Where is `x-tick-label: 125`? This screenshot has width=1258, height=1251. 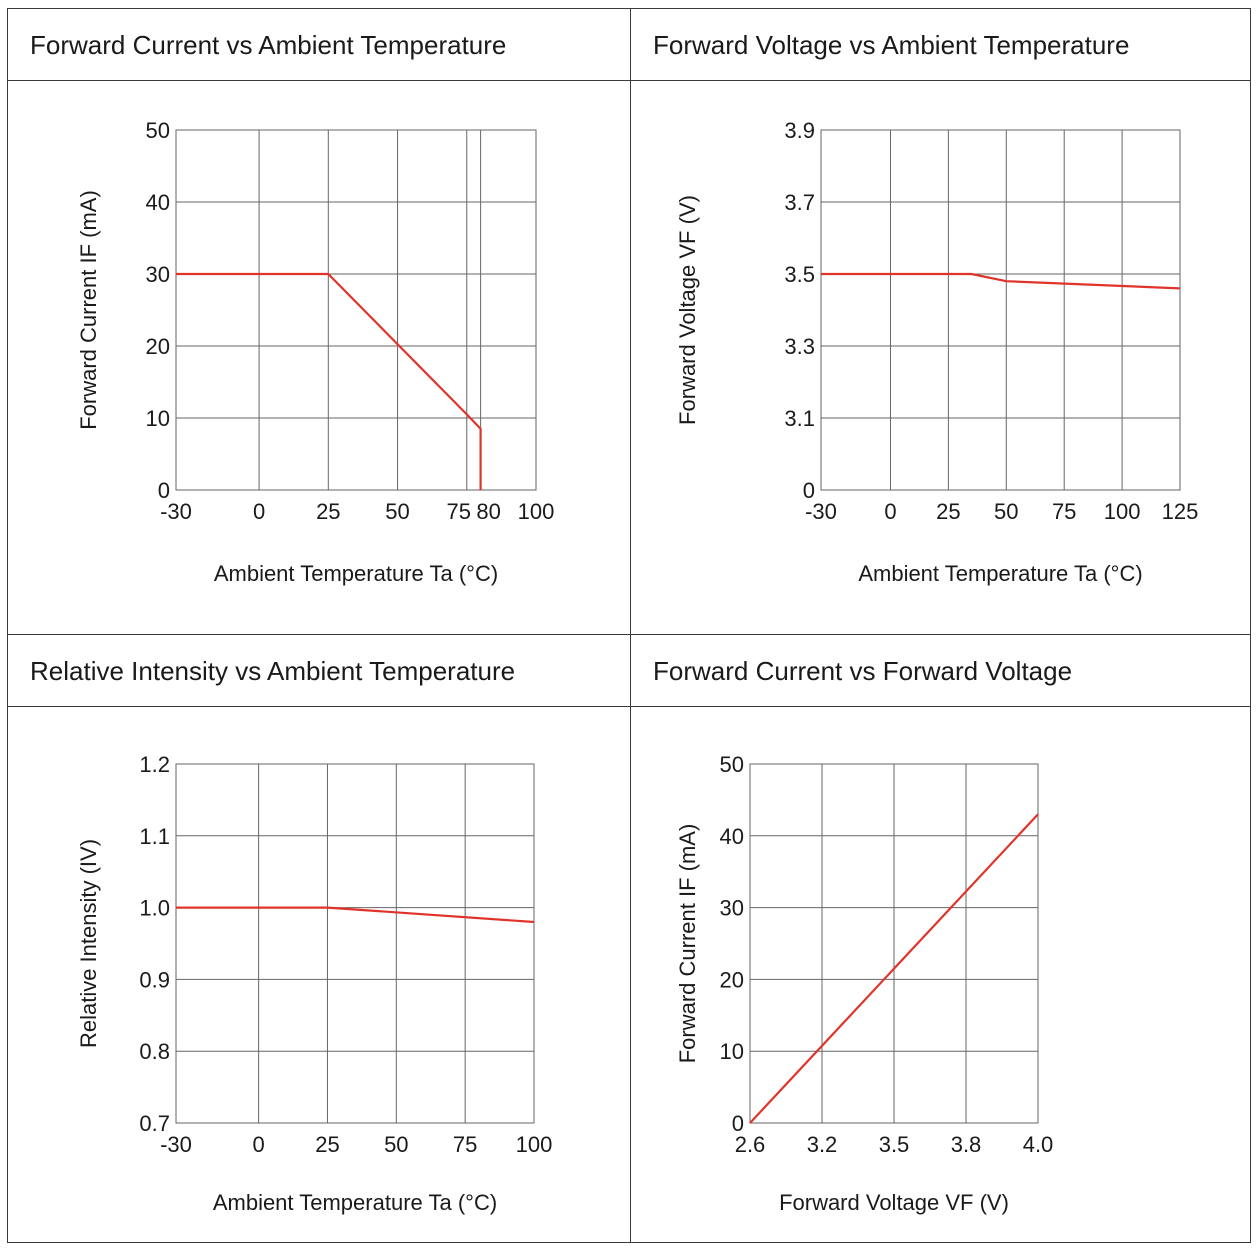
x-tick-label: 125 is located at coordinates (1180, 511).